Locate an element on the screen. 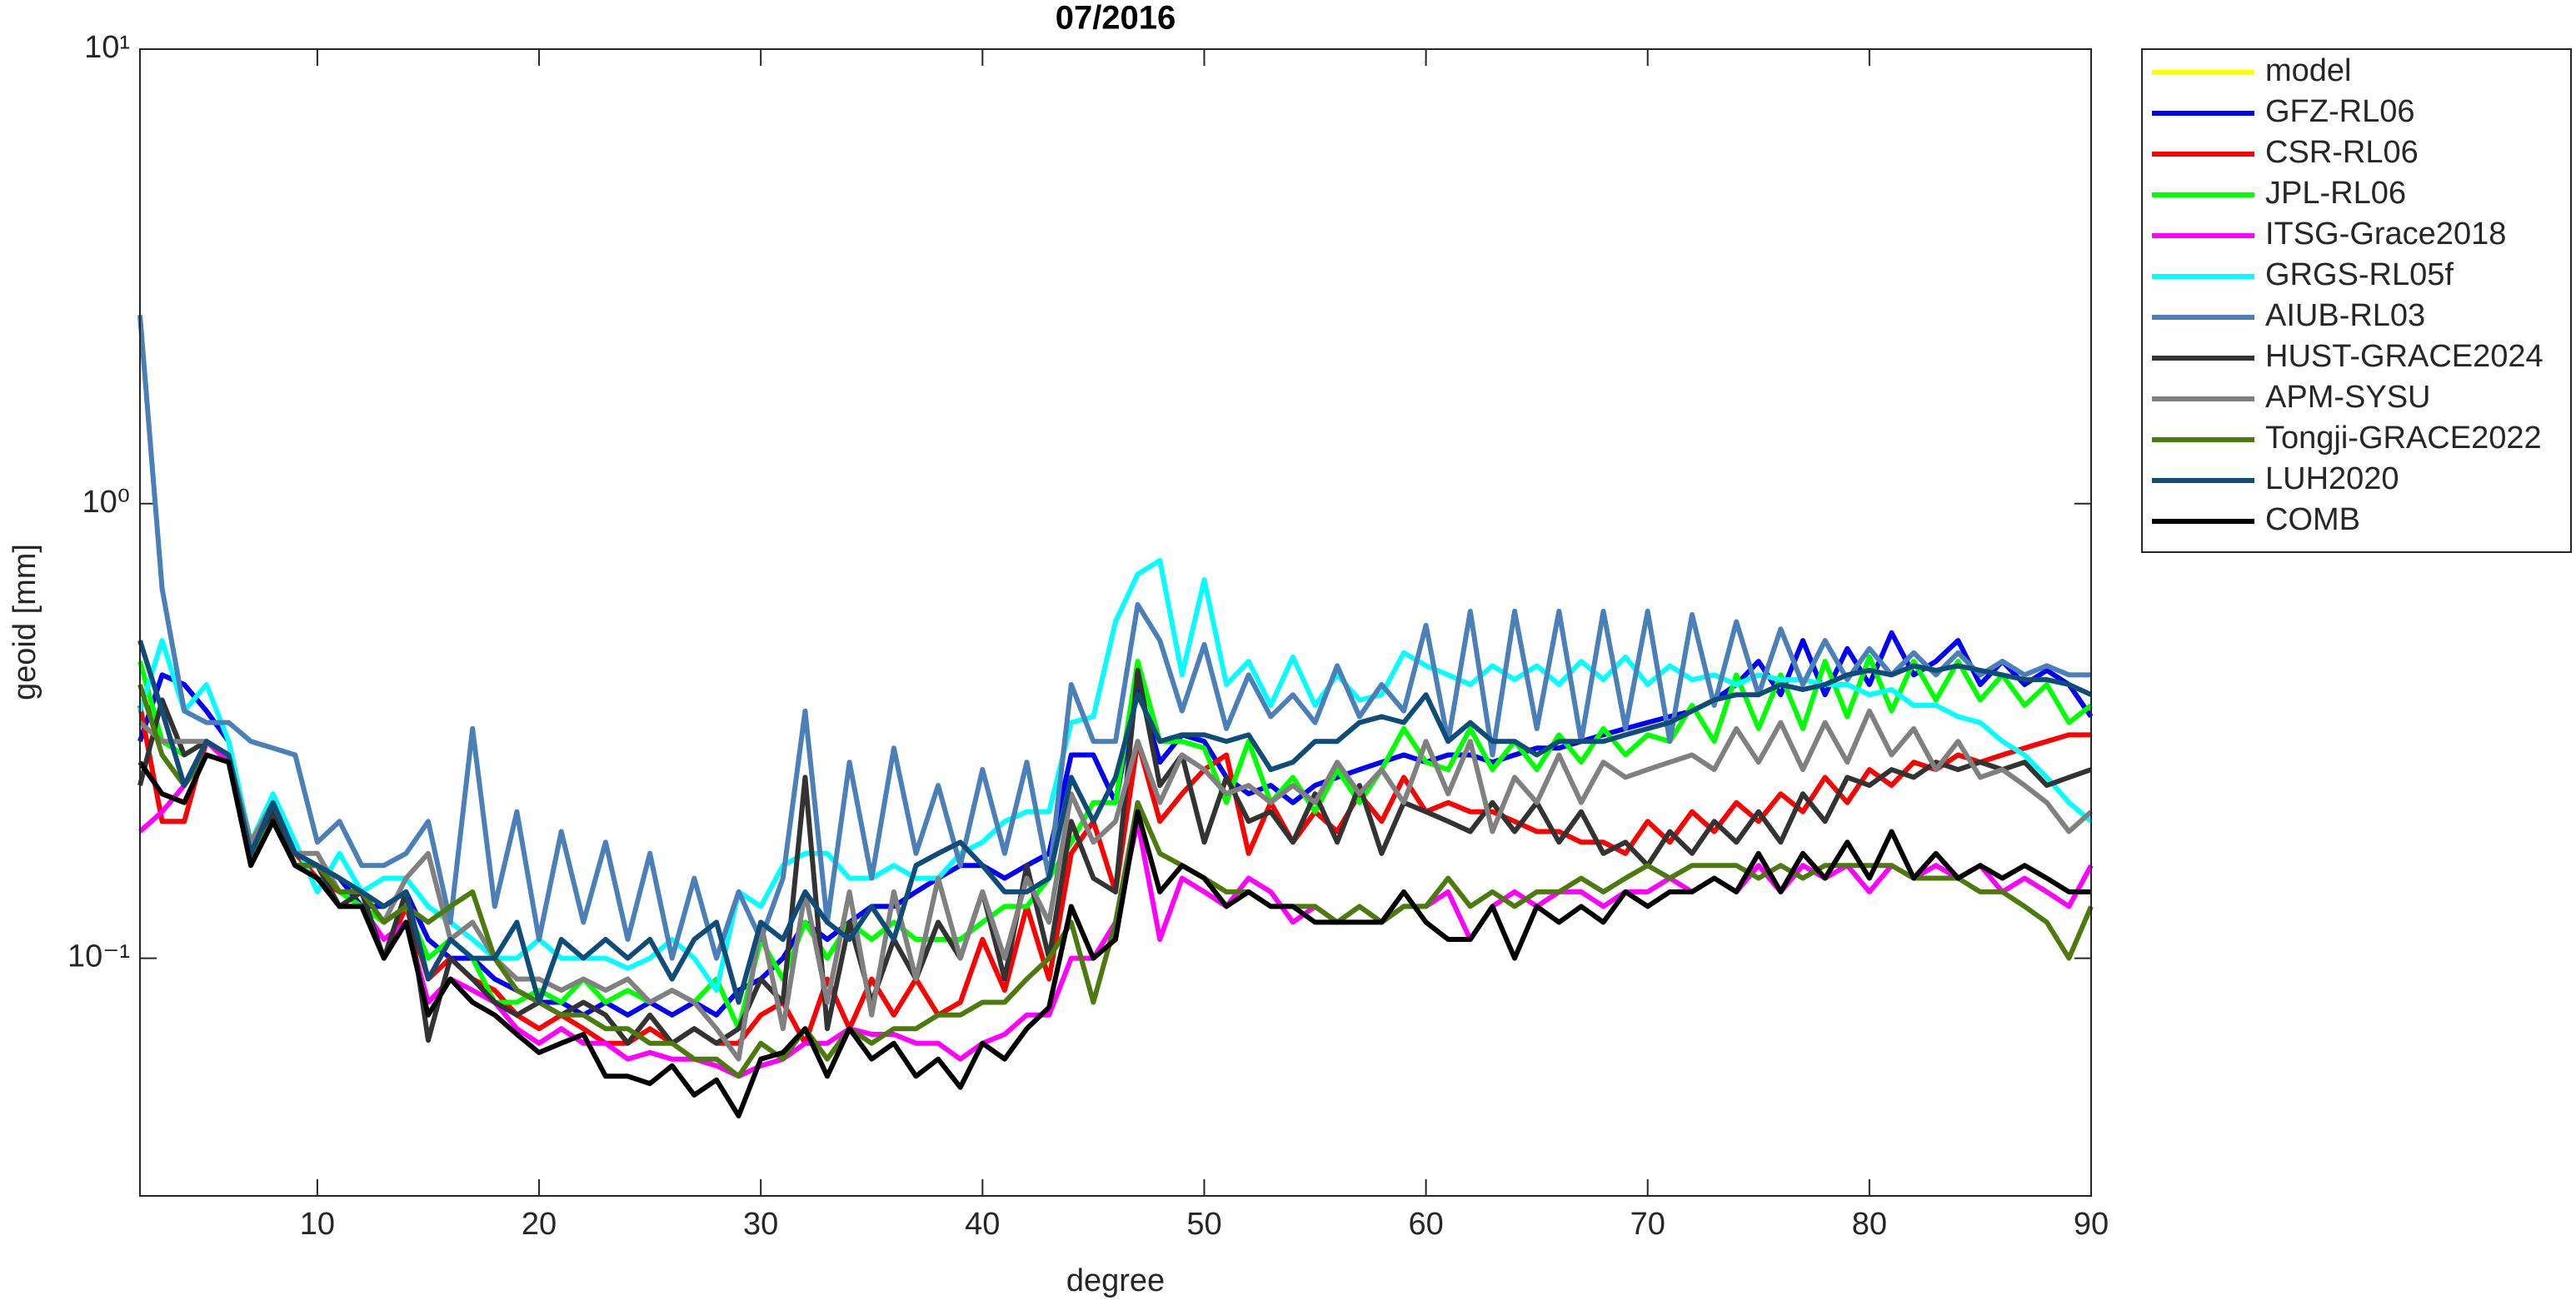 Image resolution: width=2576 pixels, height=1305 pixels. legend-label: LUH2020 is located at coordinates (2332, 479).